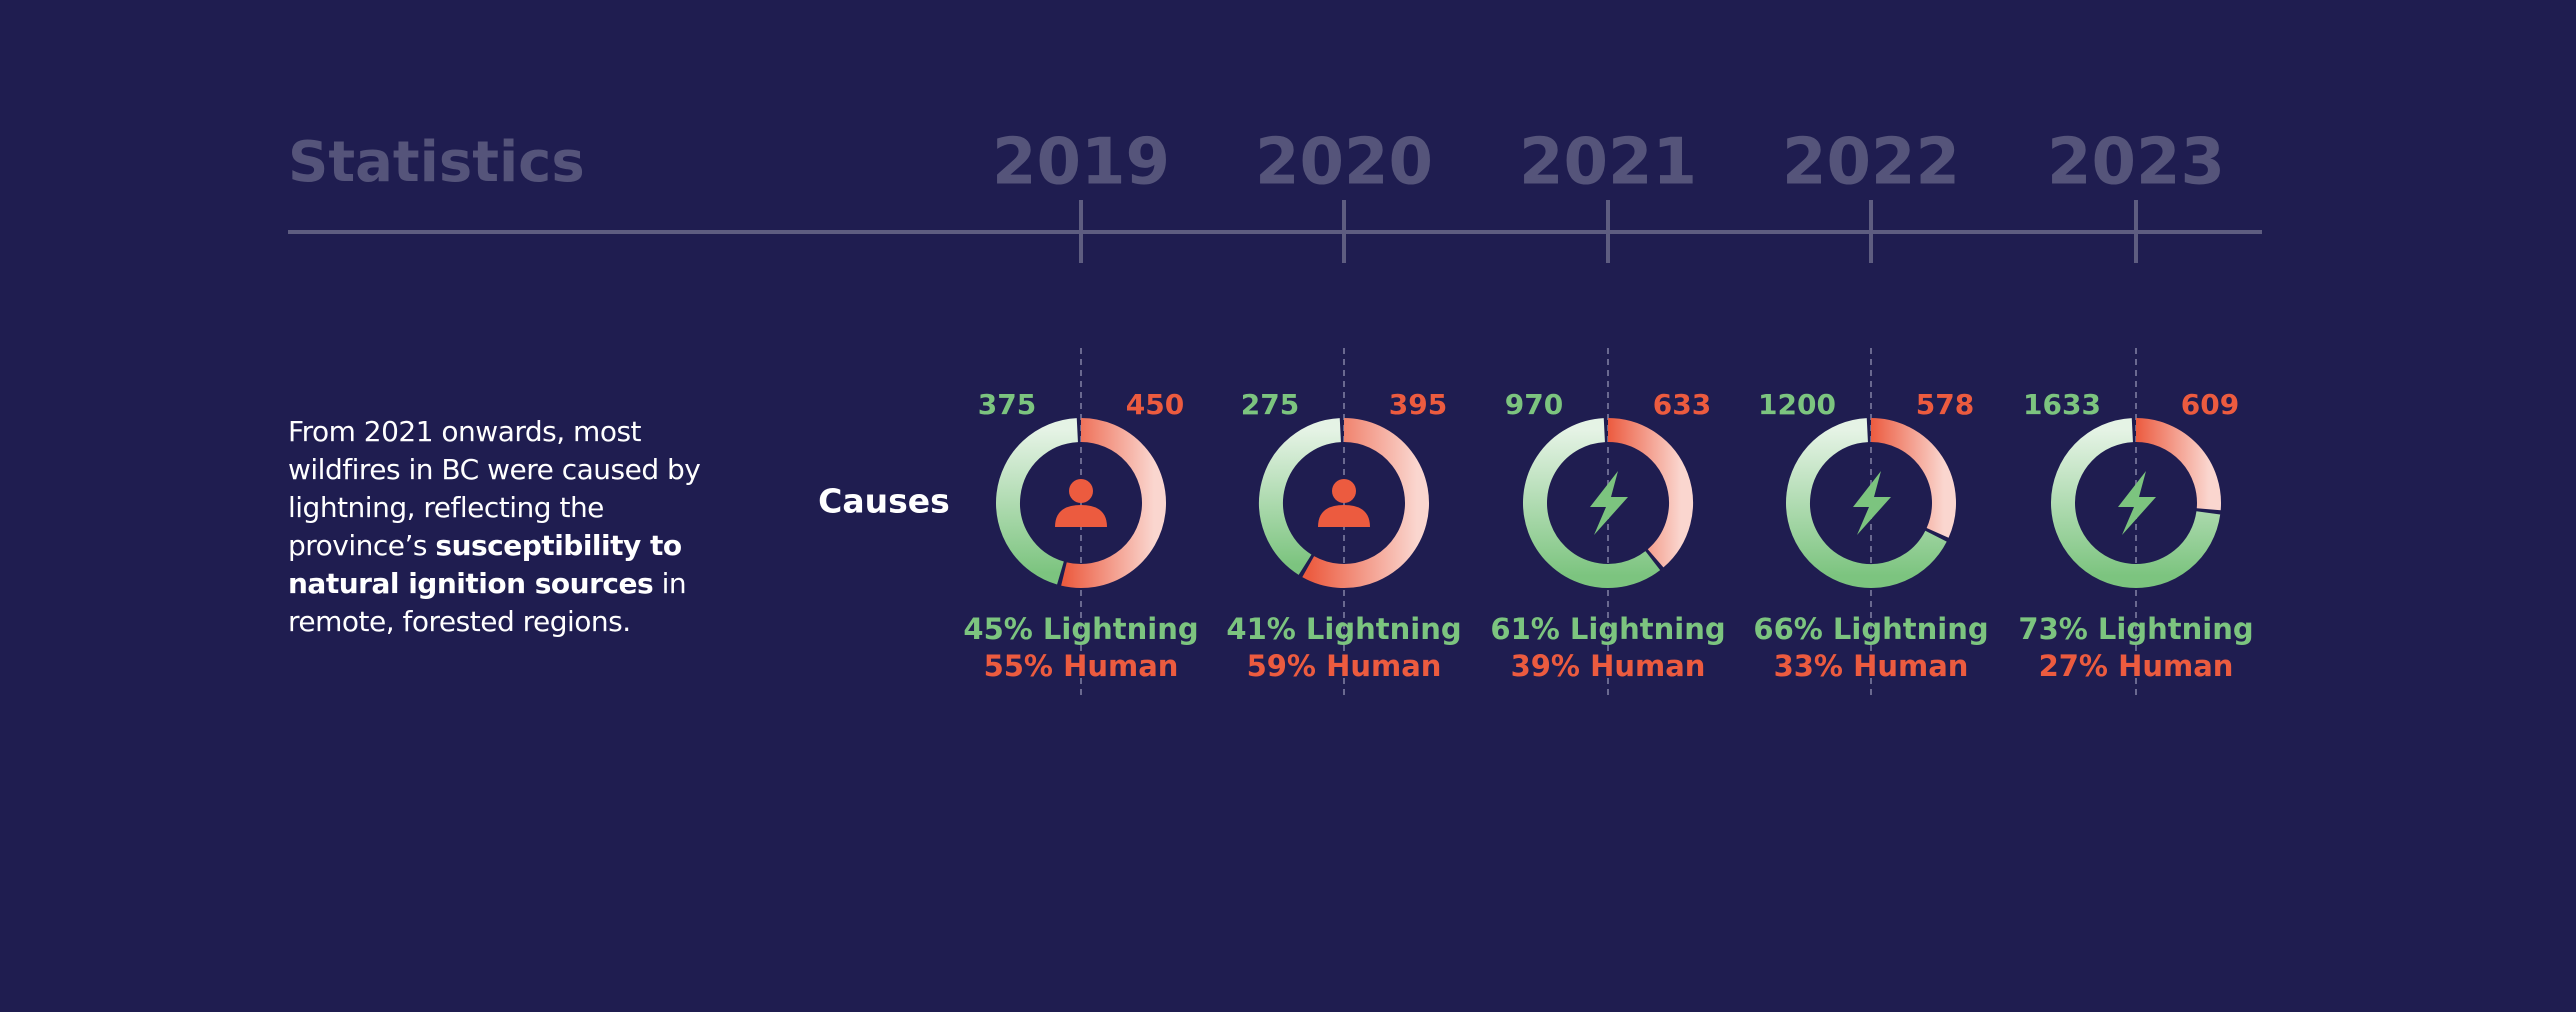 This screenshot has height=1012, width=2576. I want to click on year-label: 2019, so click(1081, 163).